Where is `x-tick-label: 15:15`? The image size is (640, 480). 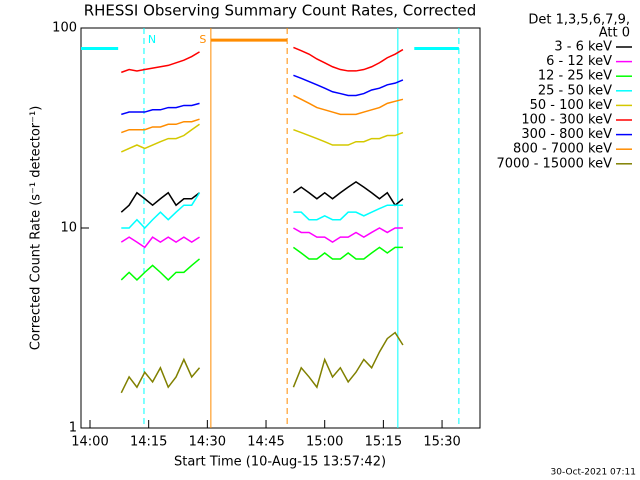
x-tick-label: 15:15 is located at coordinates (383, 442).